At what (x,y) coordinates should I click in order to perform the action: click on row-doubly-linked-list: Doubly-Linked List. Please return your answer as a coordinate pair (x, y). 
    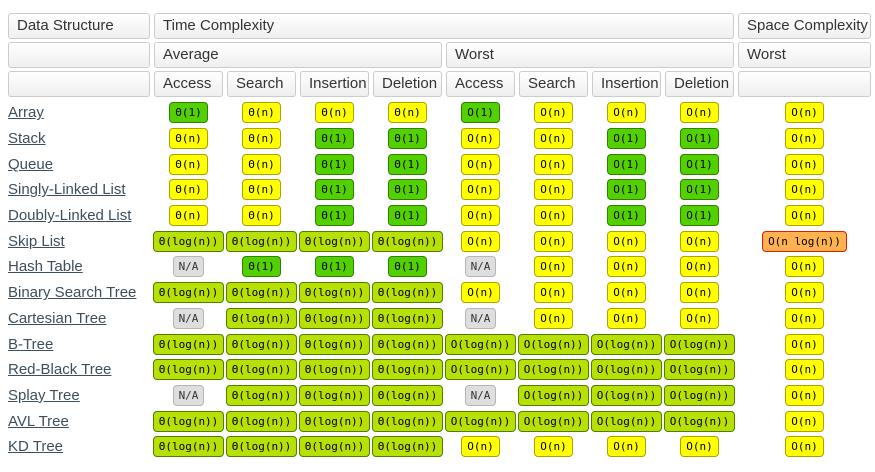
    Looking at the image, I should click on (79, 216).